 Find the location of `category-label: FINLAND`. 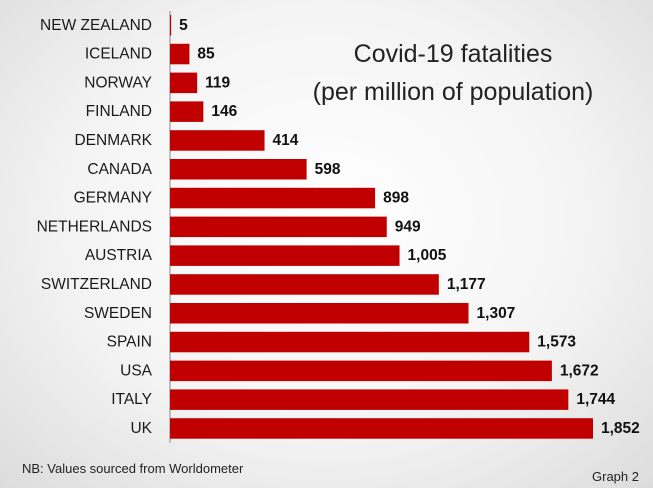

category-label: FINLAND is located at coordinates (119, 111).